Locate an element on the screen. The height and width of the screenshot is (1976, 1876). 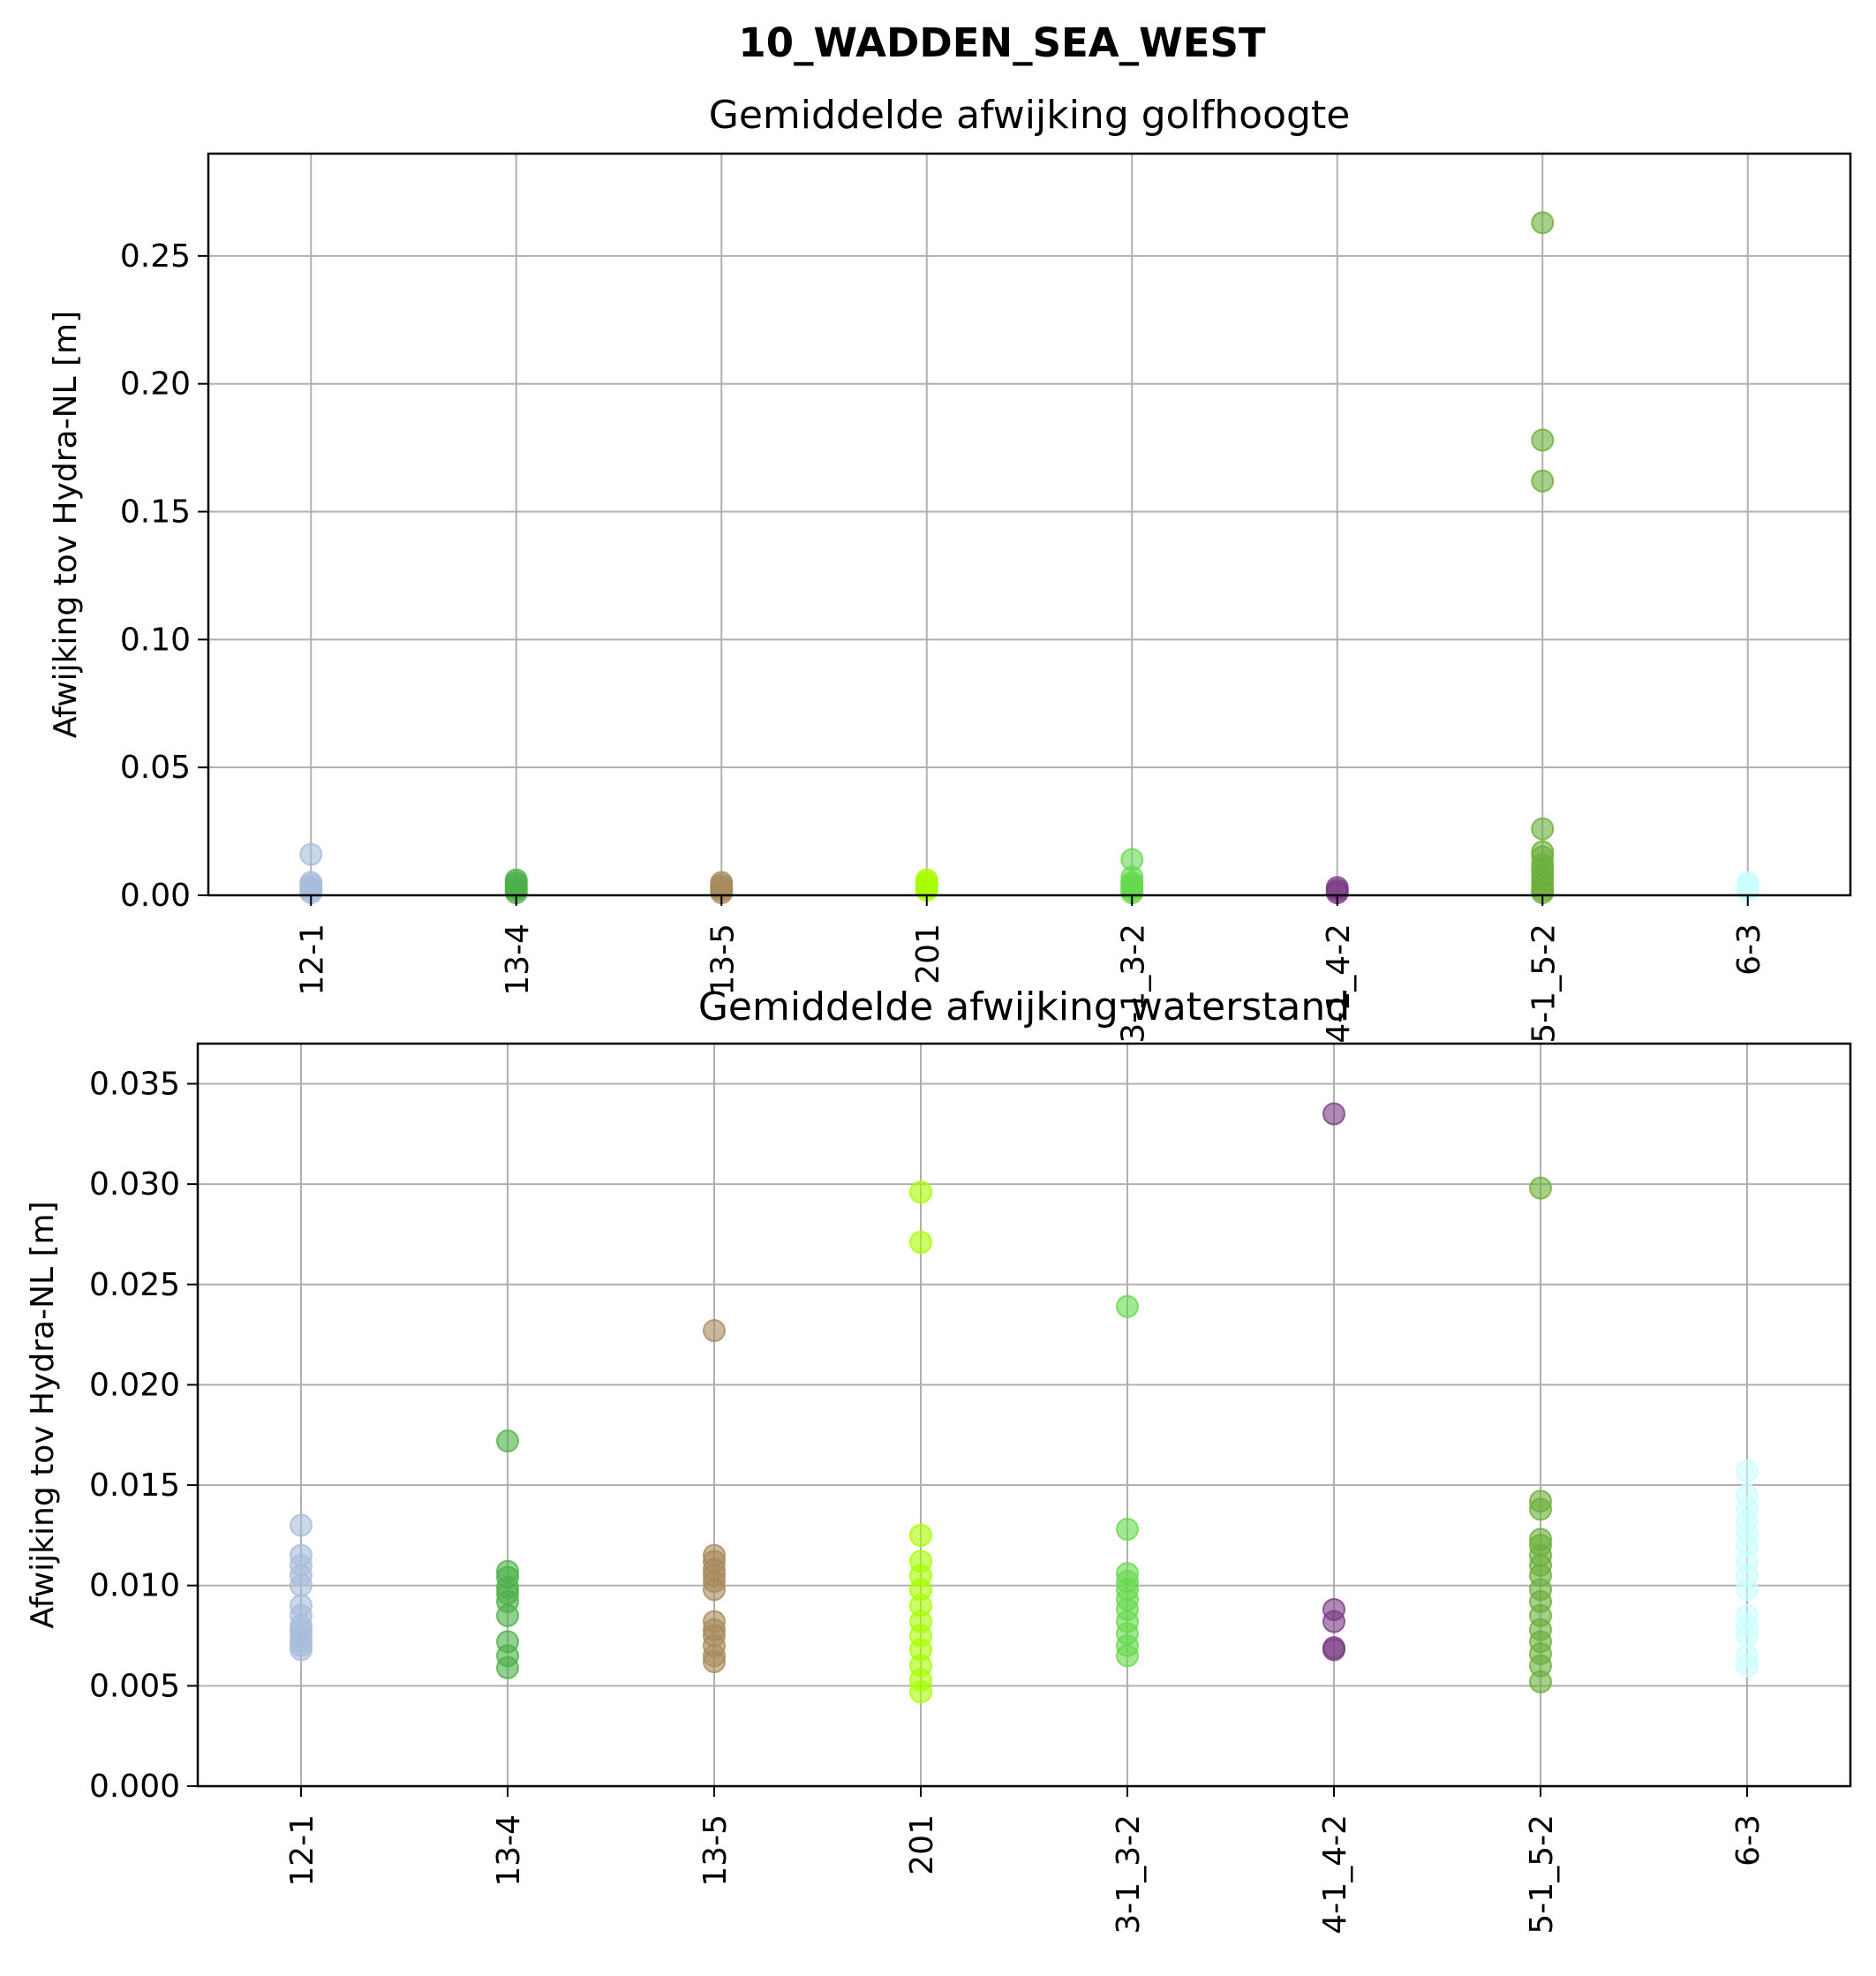
figure-suptitle: 10_WADDEN_SEA_WEST is located at coordinates (1001, 42).